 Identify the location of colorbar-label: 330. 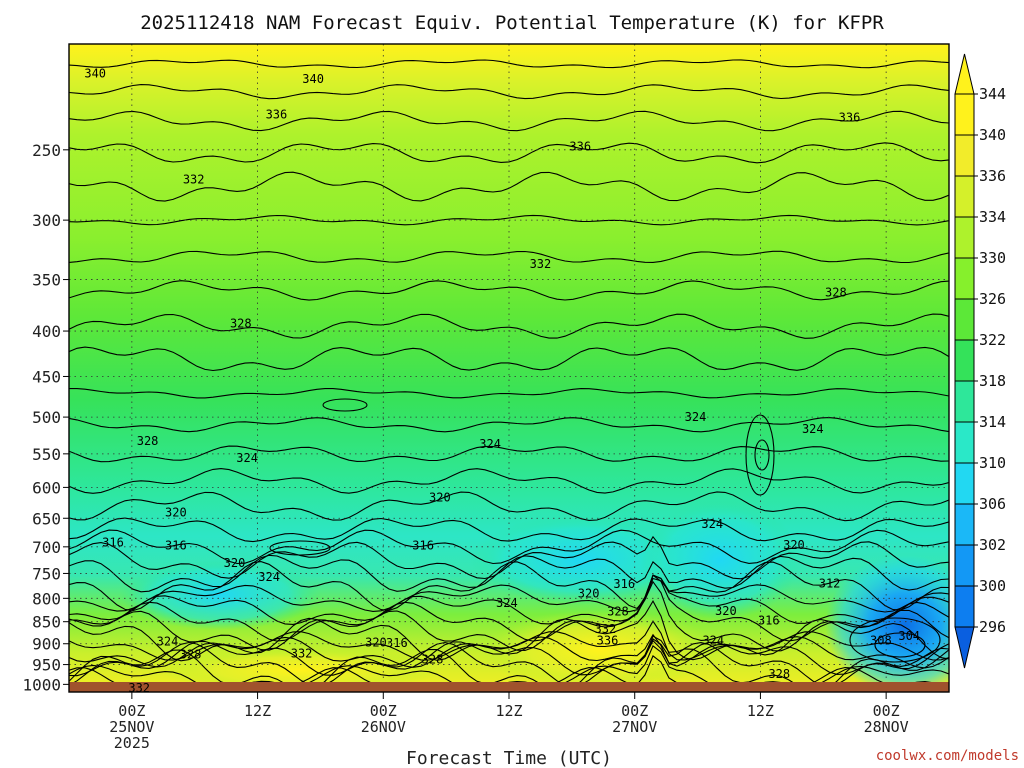
(992, 258).